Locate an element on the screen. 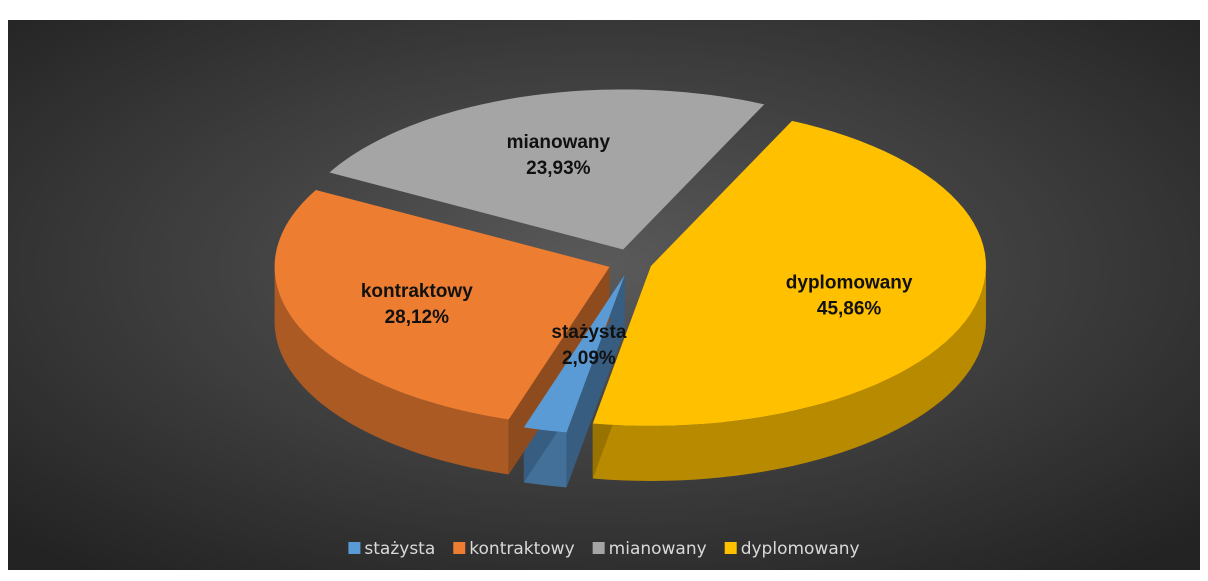 This screenshot has height=581, width=1208. data-label-value: 23,93% is located at coordinates (558, 168).